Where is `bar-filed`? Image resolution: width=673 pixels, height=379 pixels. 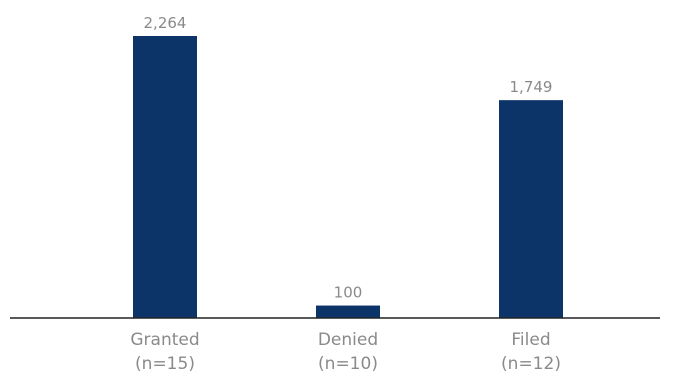
bar-filed is located at coordinates (531, 209).